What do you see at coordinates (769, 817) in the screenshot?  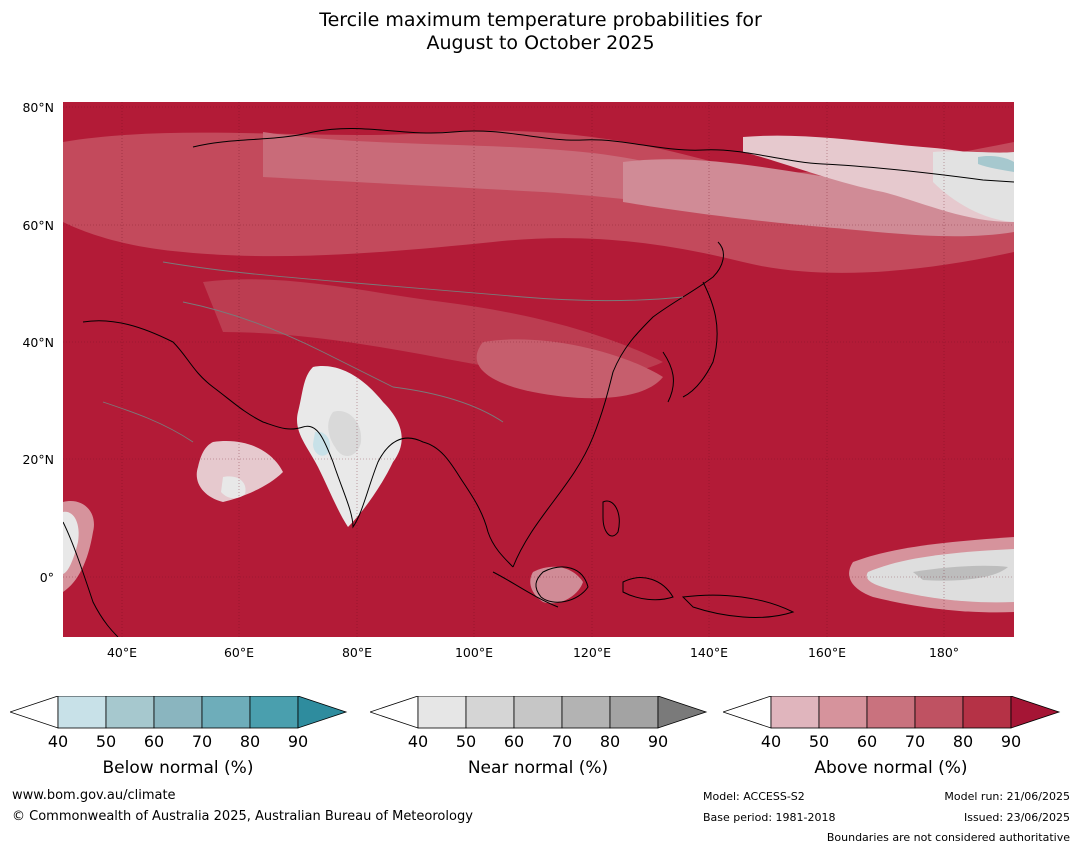 I see `base-period-text: Base period: 1981-2018` at bounding box center [769, 817].